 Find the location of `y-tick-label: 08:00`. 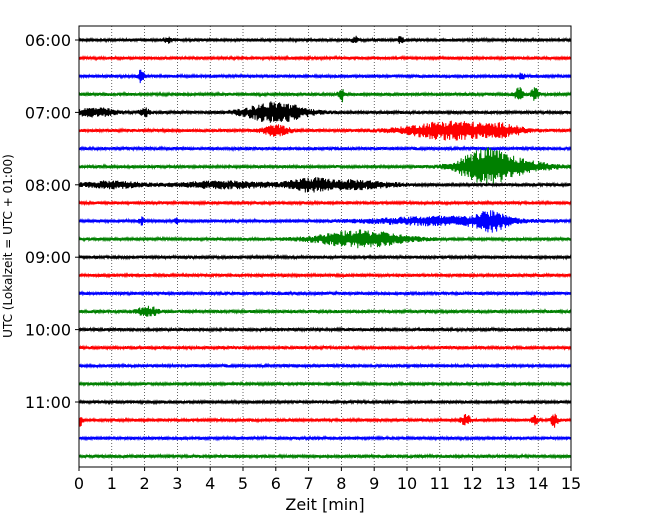

y-tick-label: 08:00 is located at coordinates (48, 185).